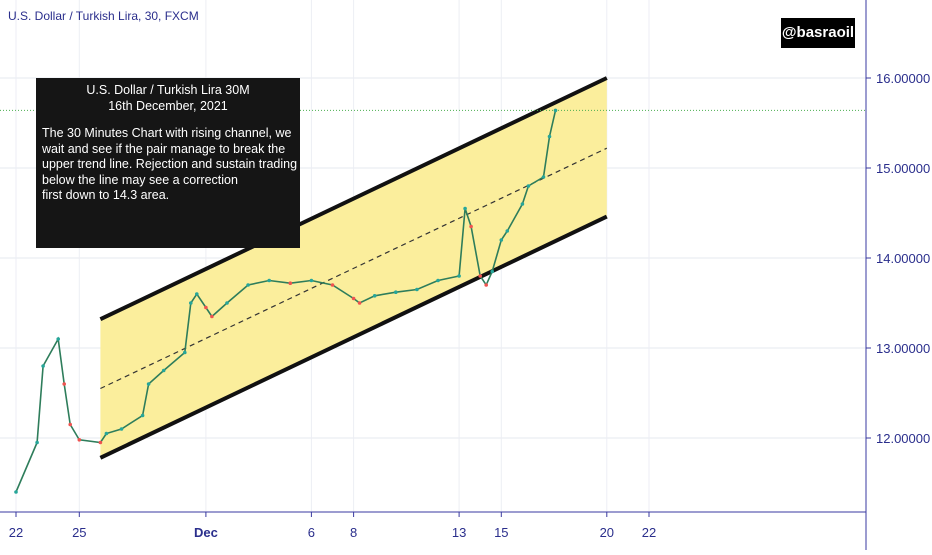 The width and height of the screenshot is (932, 555). Describe the element at coordinates (903, 78) in the screenshot. I see `y-tick-label: 16.00000` at that location.